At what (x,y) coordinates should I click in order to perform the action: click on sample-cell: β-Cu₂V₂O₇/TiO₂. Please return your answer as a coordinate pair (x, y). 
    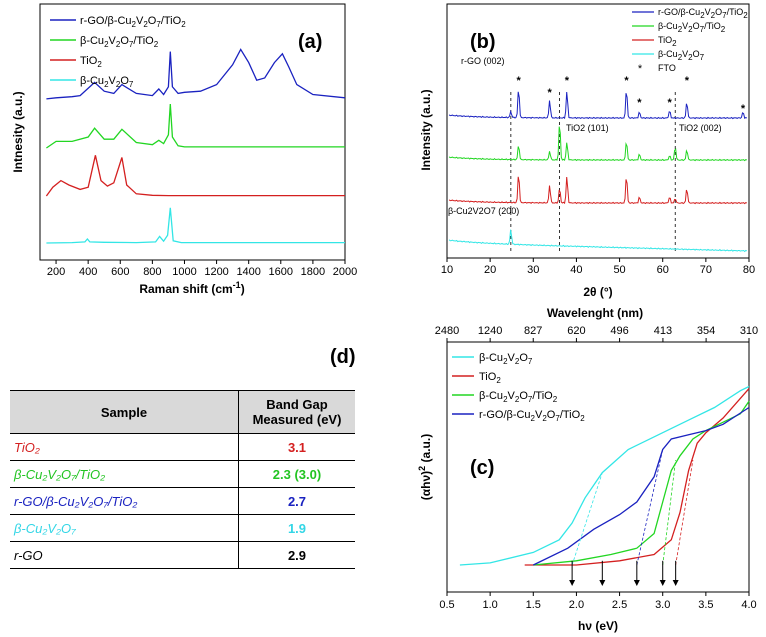
    Looking at the image, I should click on (124, 474).